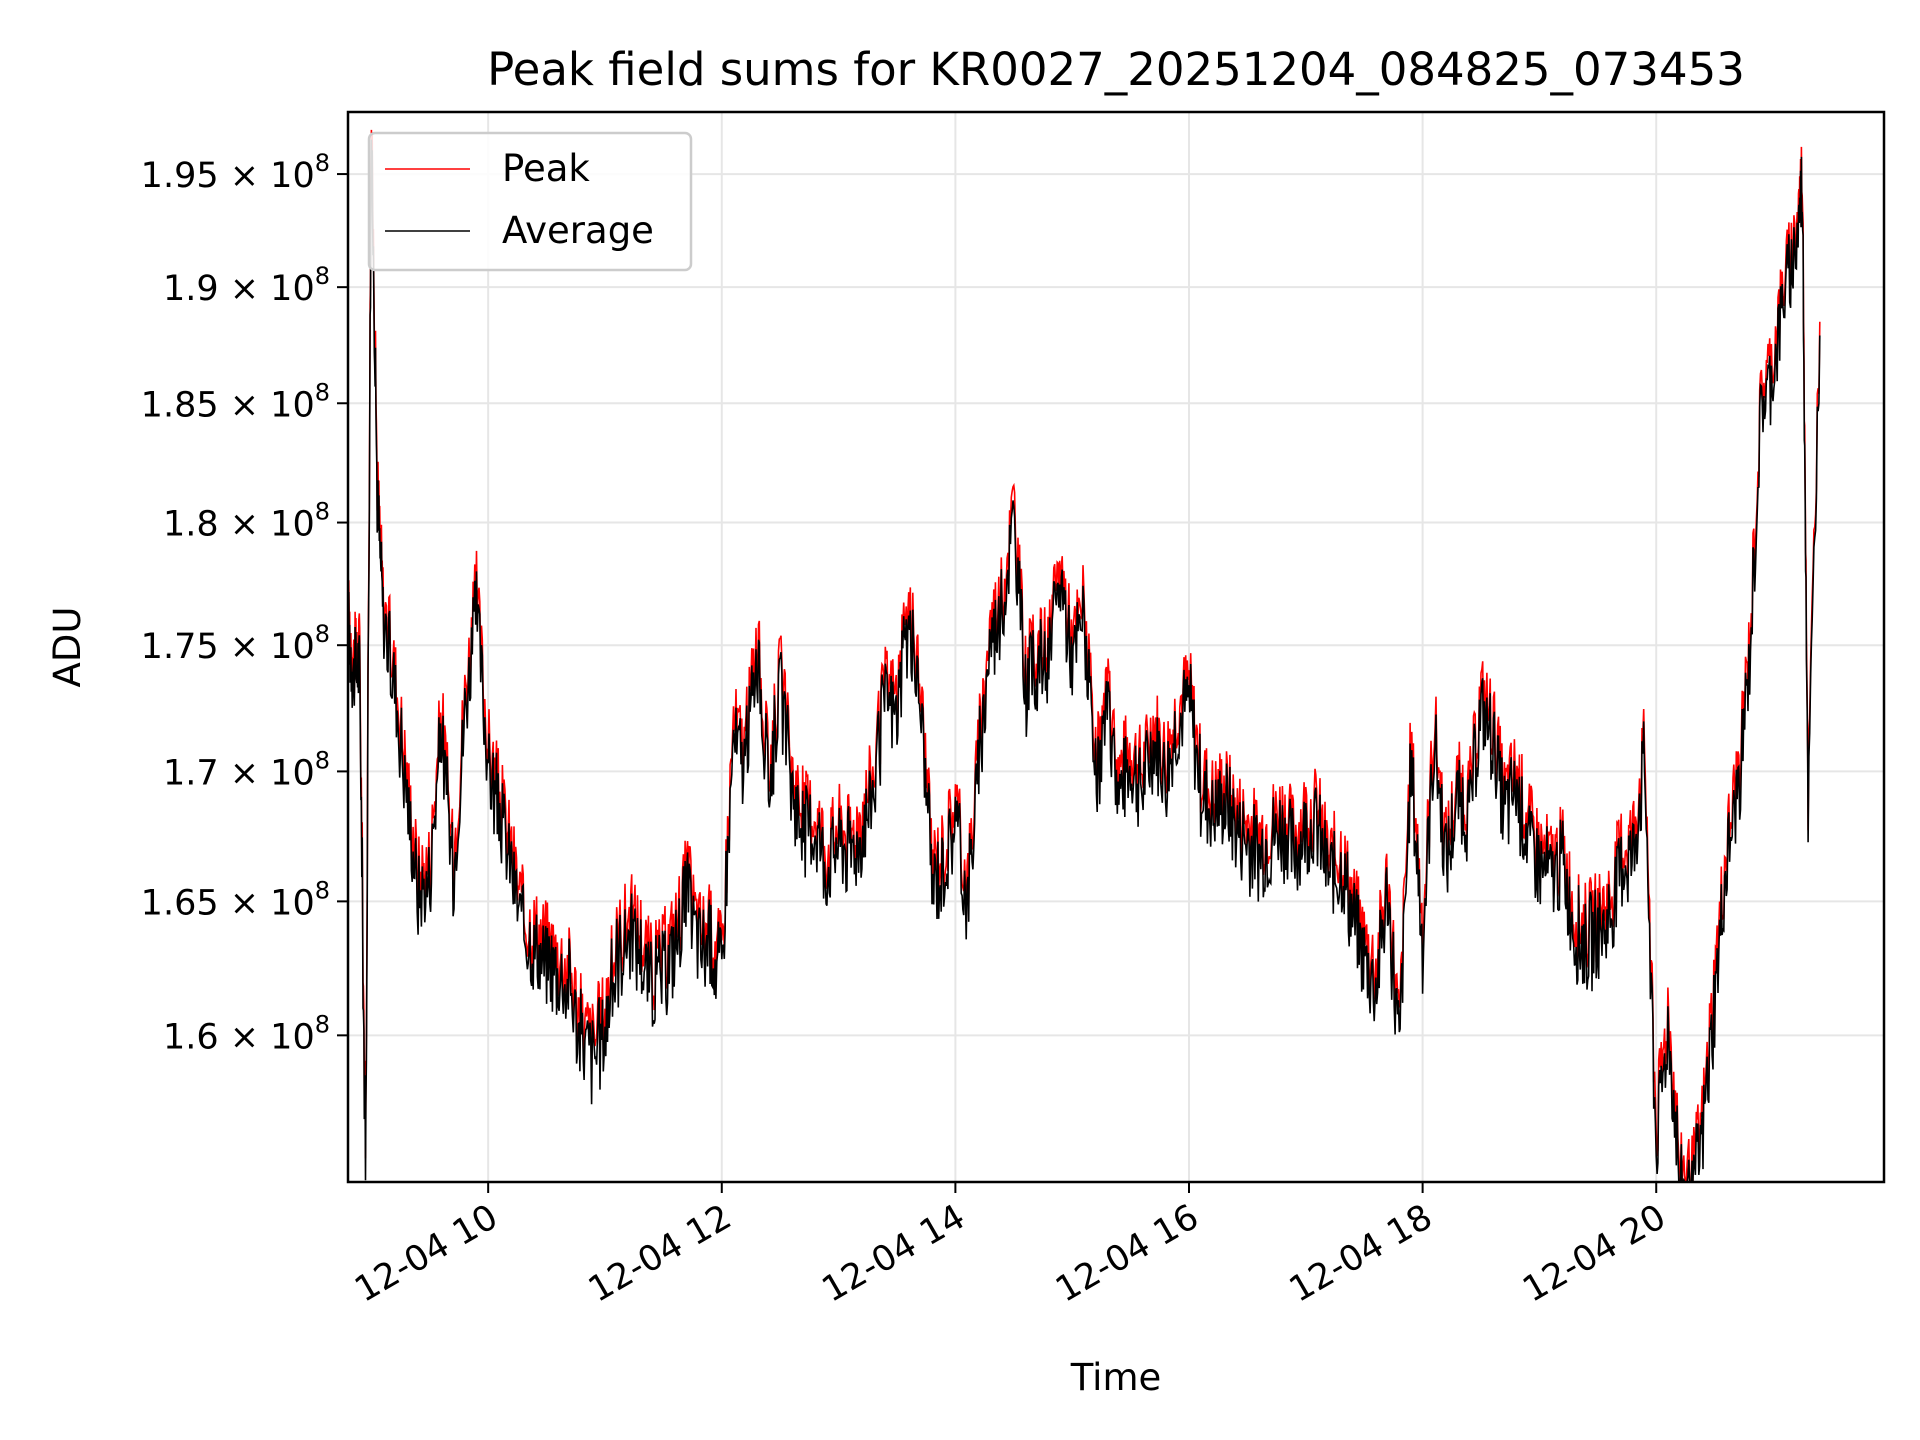  I want to click on y-tick-mantissa: 1.65 × 10, so click(228, 903).